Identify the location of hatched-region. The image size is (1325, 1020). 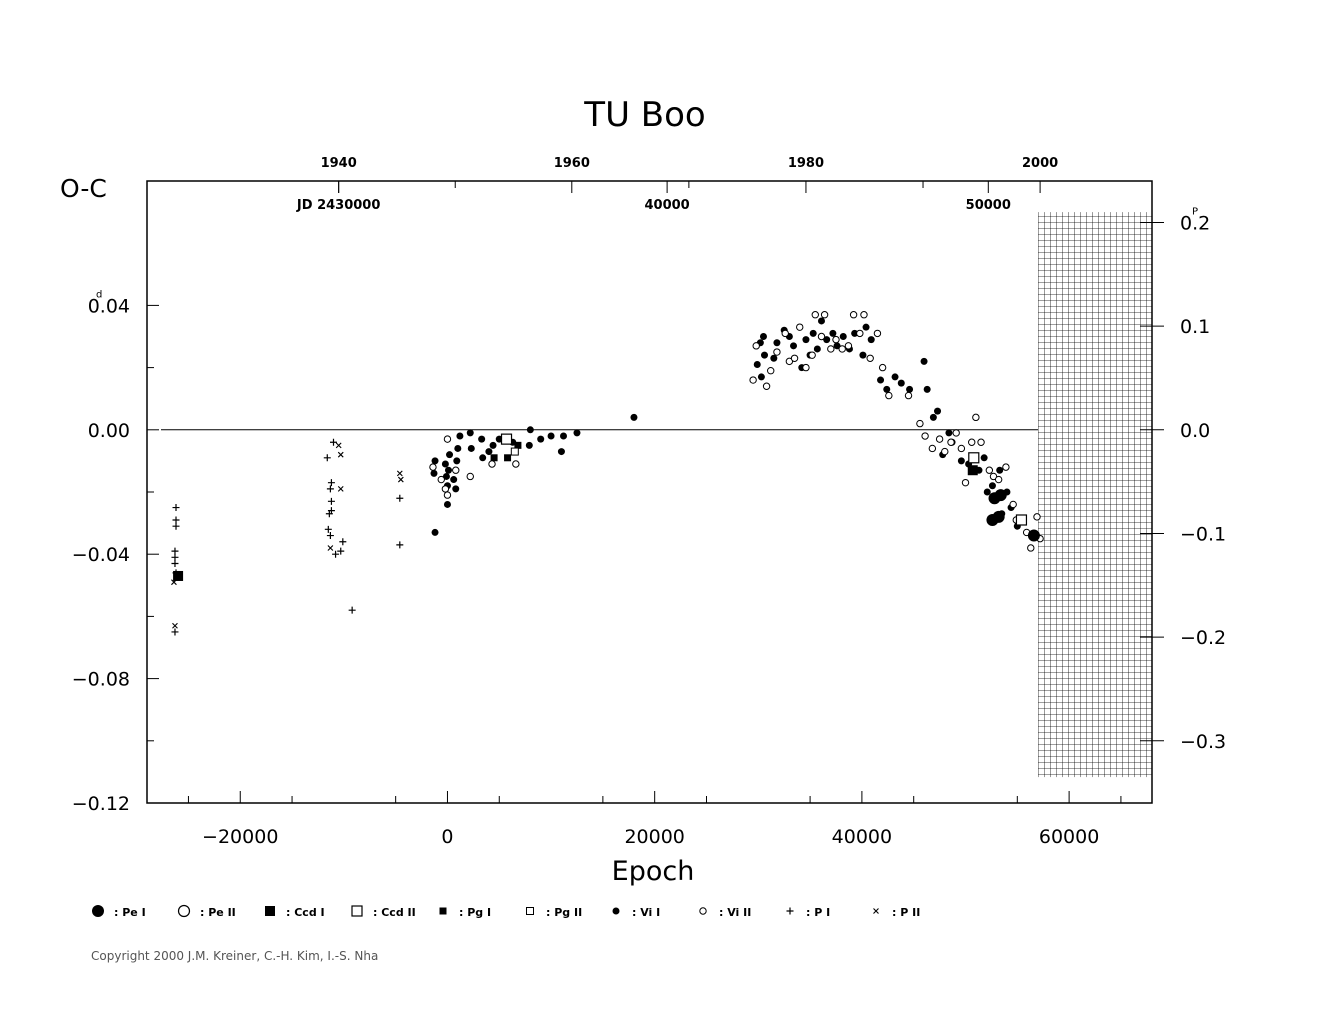
(1095, 495).